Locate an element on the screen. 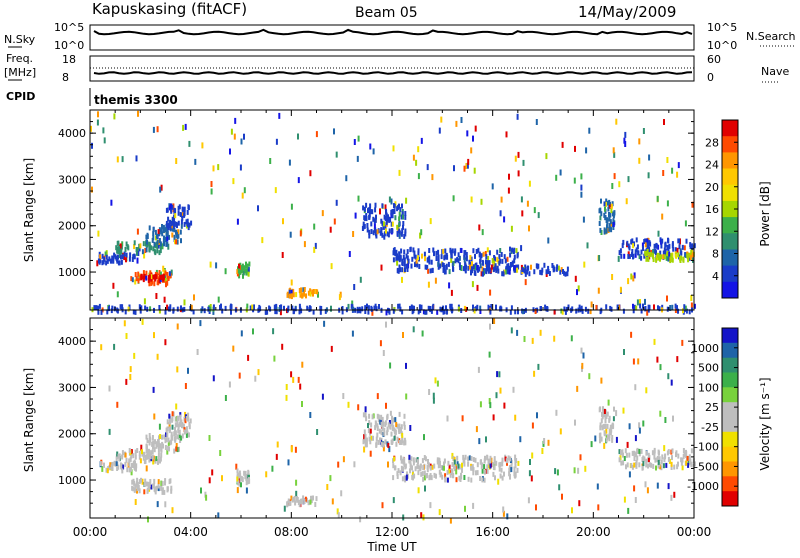  colorbar-segment is located at coordinates (730, 209).